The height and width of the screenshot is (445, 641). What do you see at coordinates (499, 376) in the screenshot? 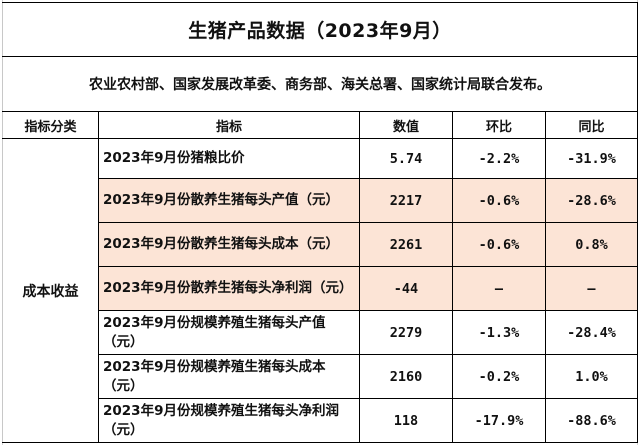
I see `mom-cell: -0.2%` at bounding box center [499, 376].